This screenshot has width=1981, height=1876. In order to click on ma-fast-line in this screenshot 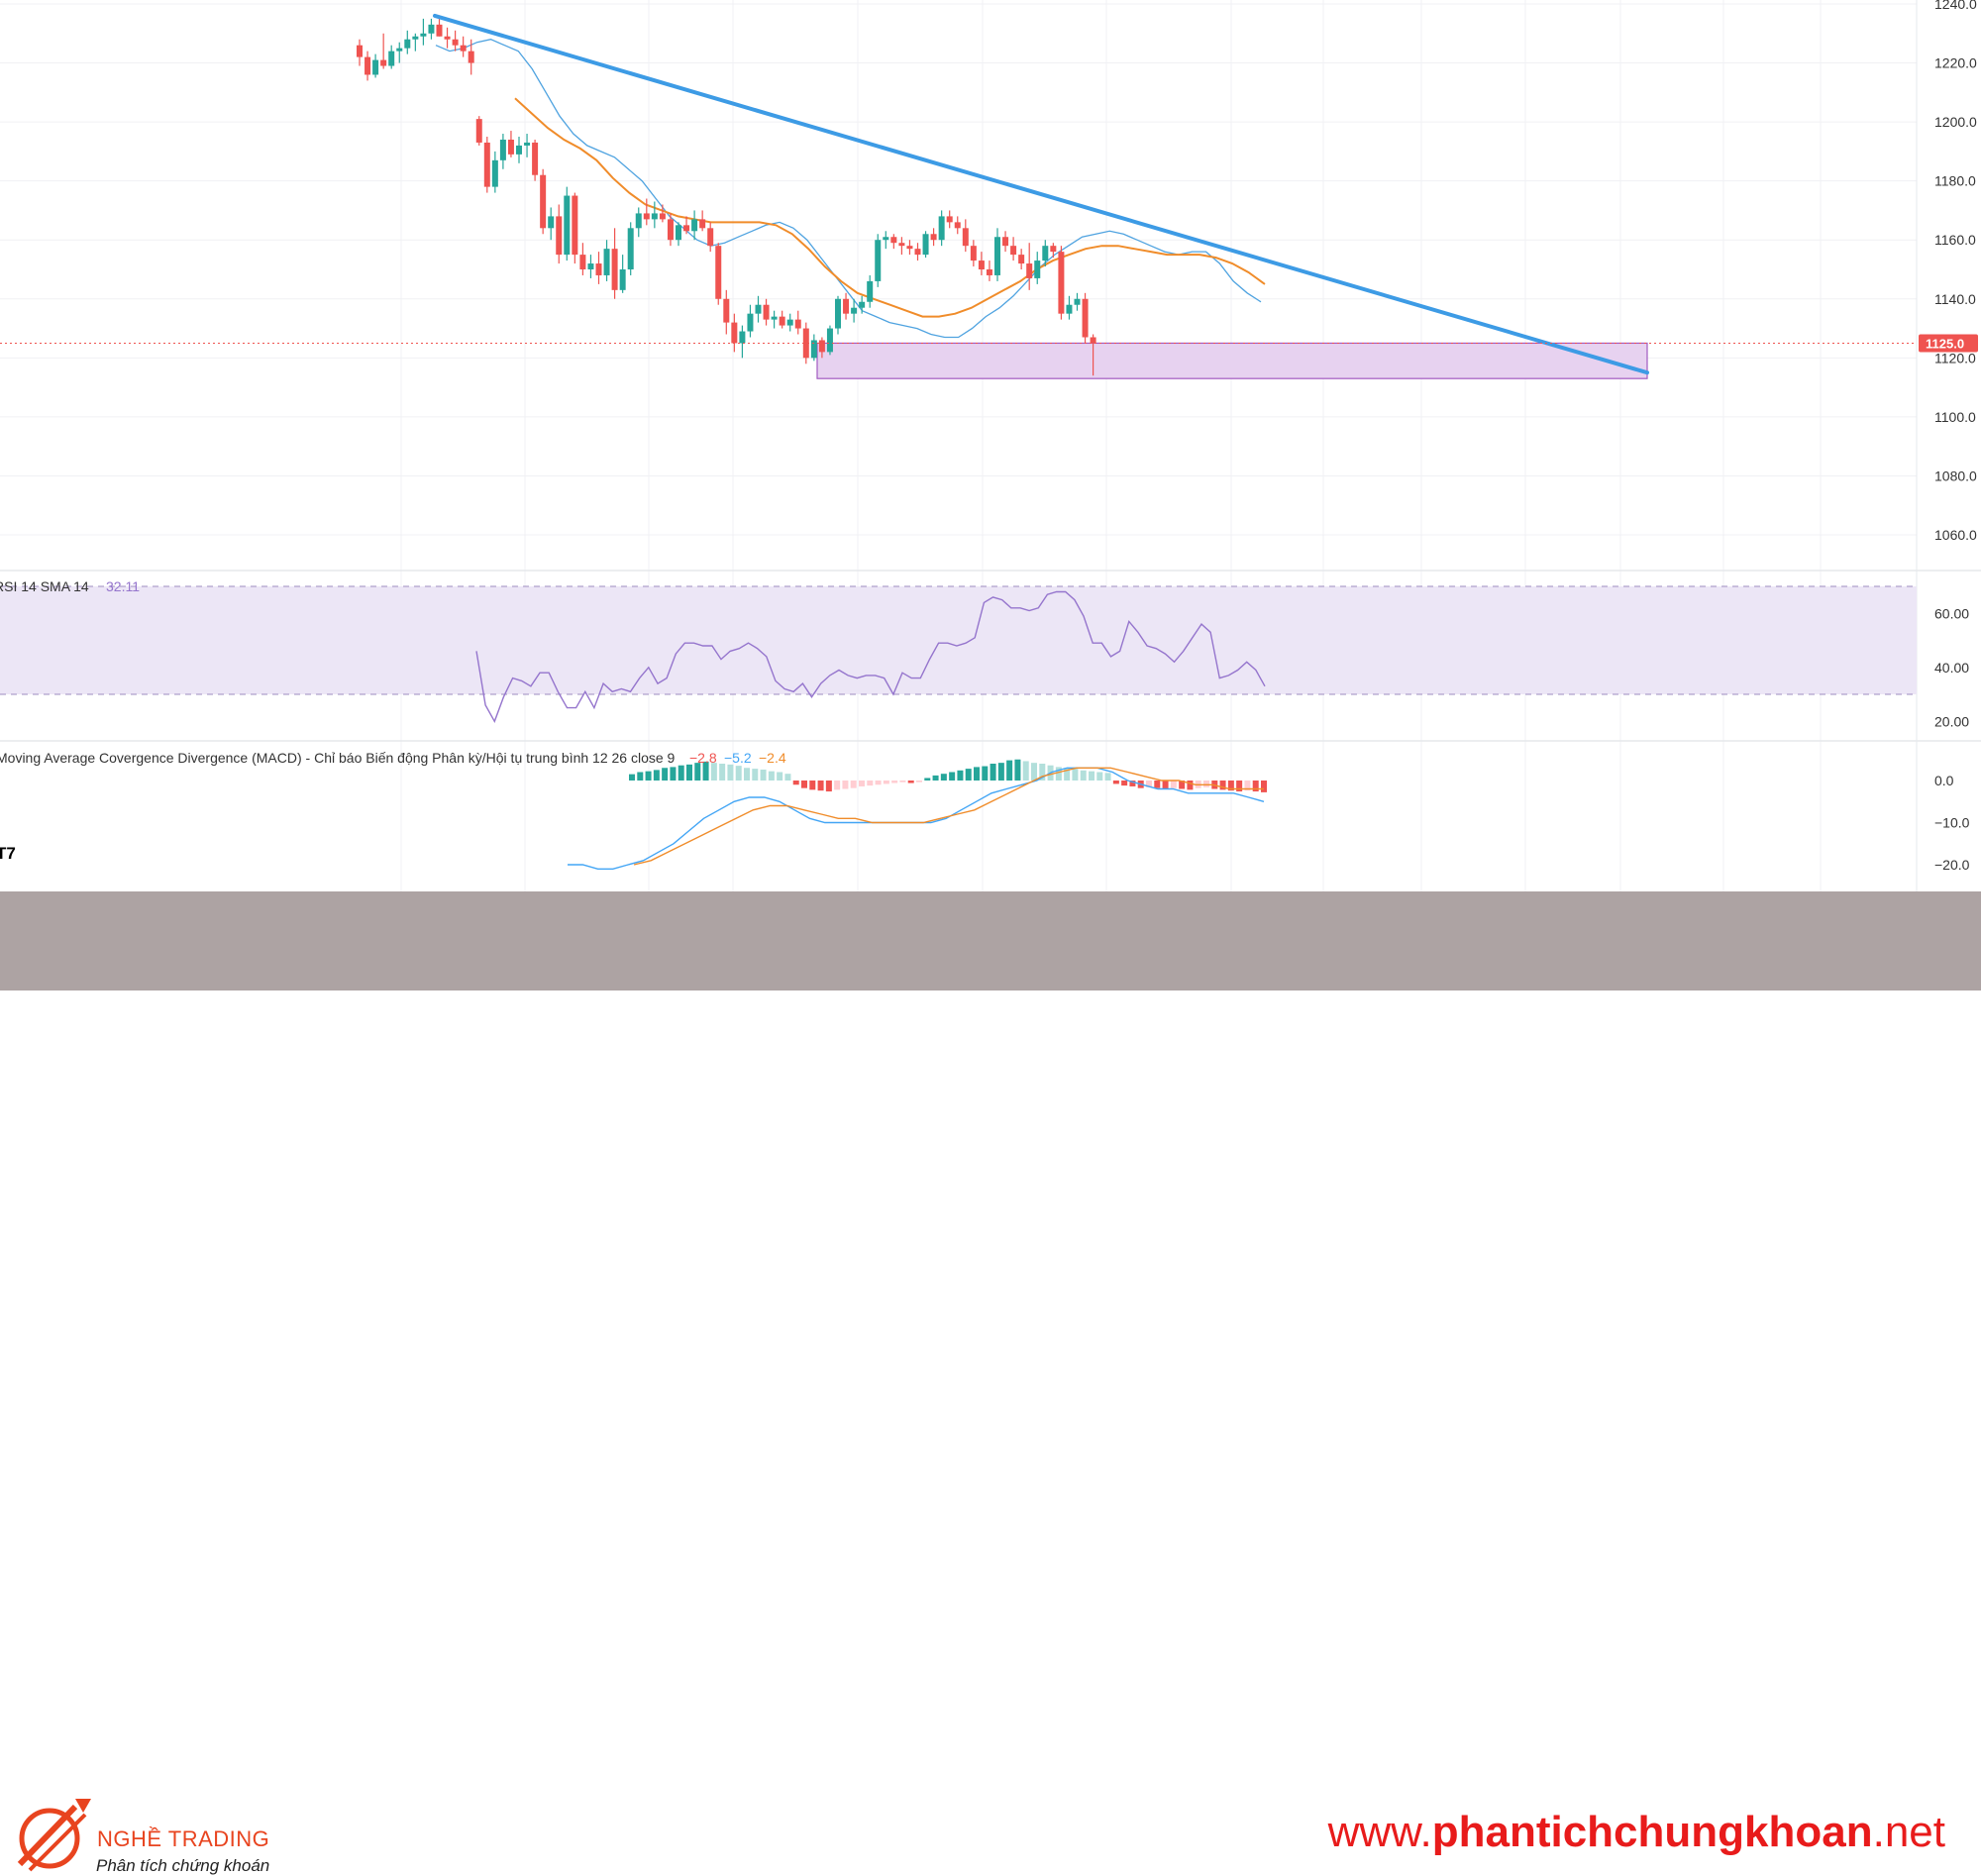, I will do `click(848, 189)`.